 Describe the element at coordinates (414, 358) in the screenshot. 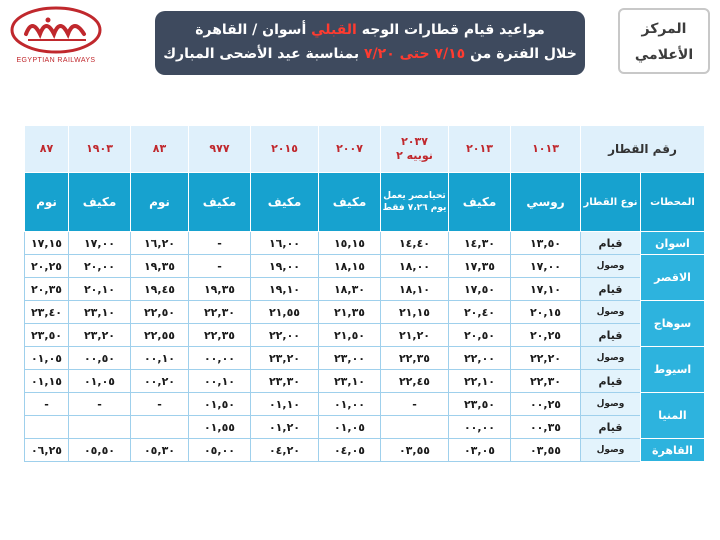

I see `time-cell: ٢٢,٣٥` at that location.